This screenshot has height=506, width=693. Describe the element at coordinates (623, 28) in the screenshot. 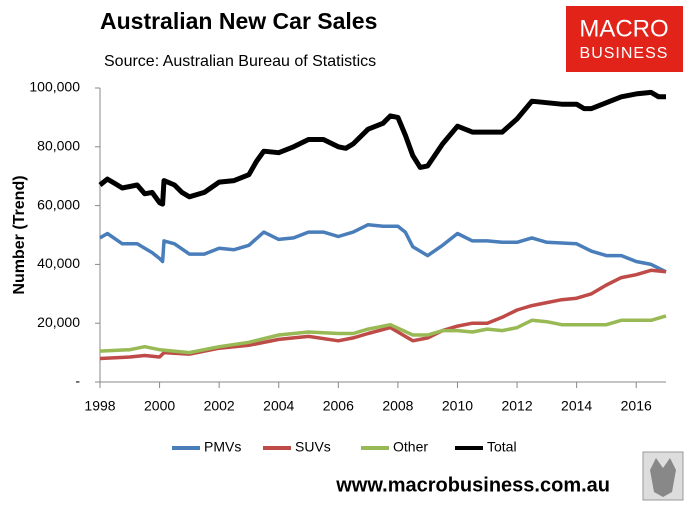

I see `brand-line: MACRO` at that location.